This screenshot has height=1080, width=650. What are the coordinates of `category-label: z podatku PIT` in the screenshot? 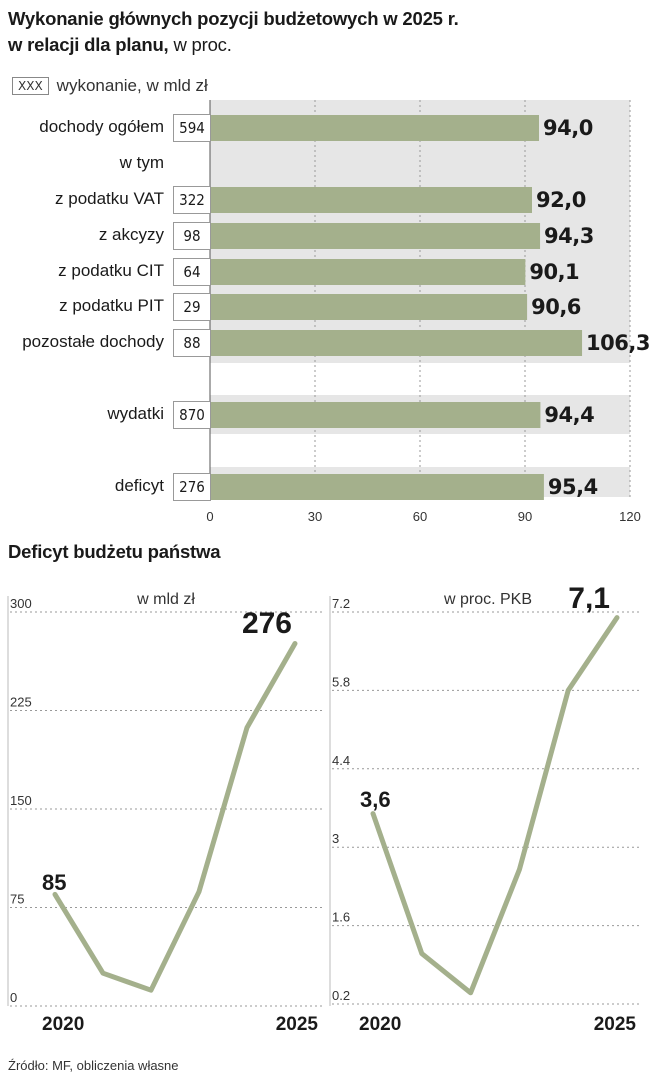 It's located at (111, 305).